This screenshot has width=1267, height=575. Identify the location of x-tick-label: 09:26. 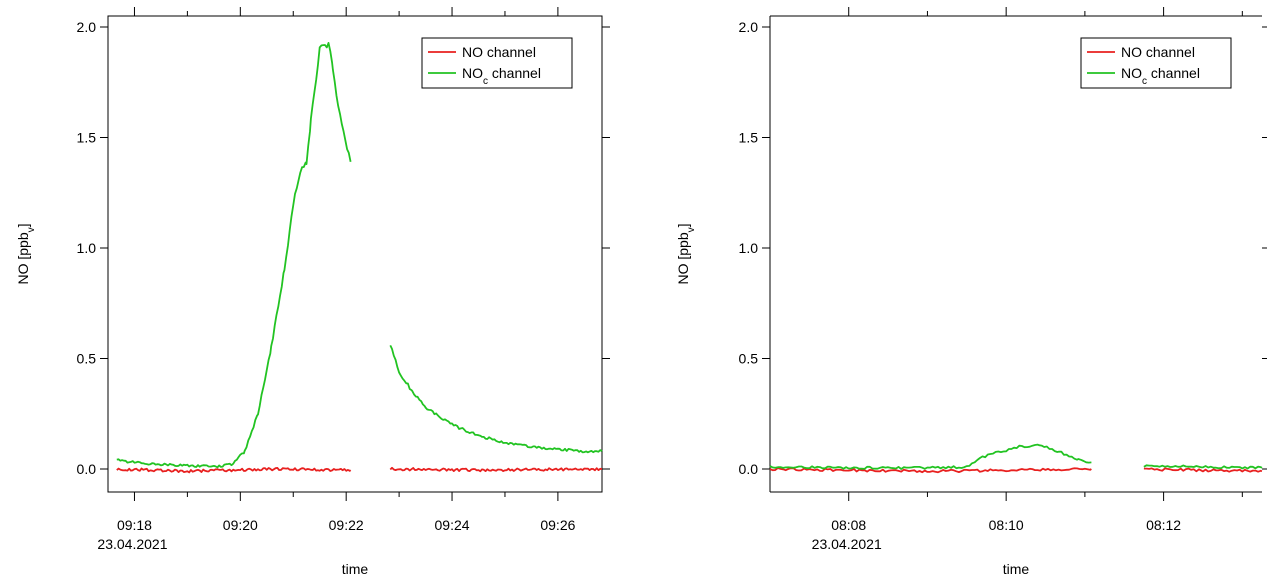
(557, 525).